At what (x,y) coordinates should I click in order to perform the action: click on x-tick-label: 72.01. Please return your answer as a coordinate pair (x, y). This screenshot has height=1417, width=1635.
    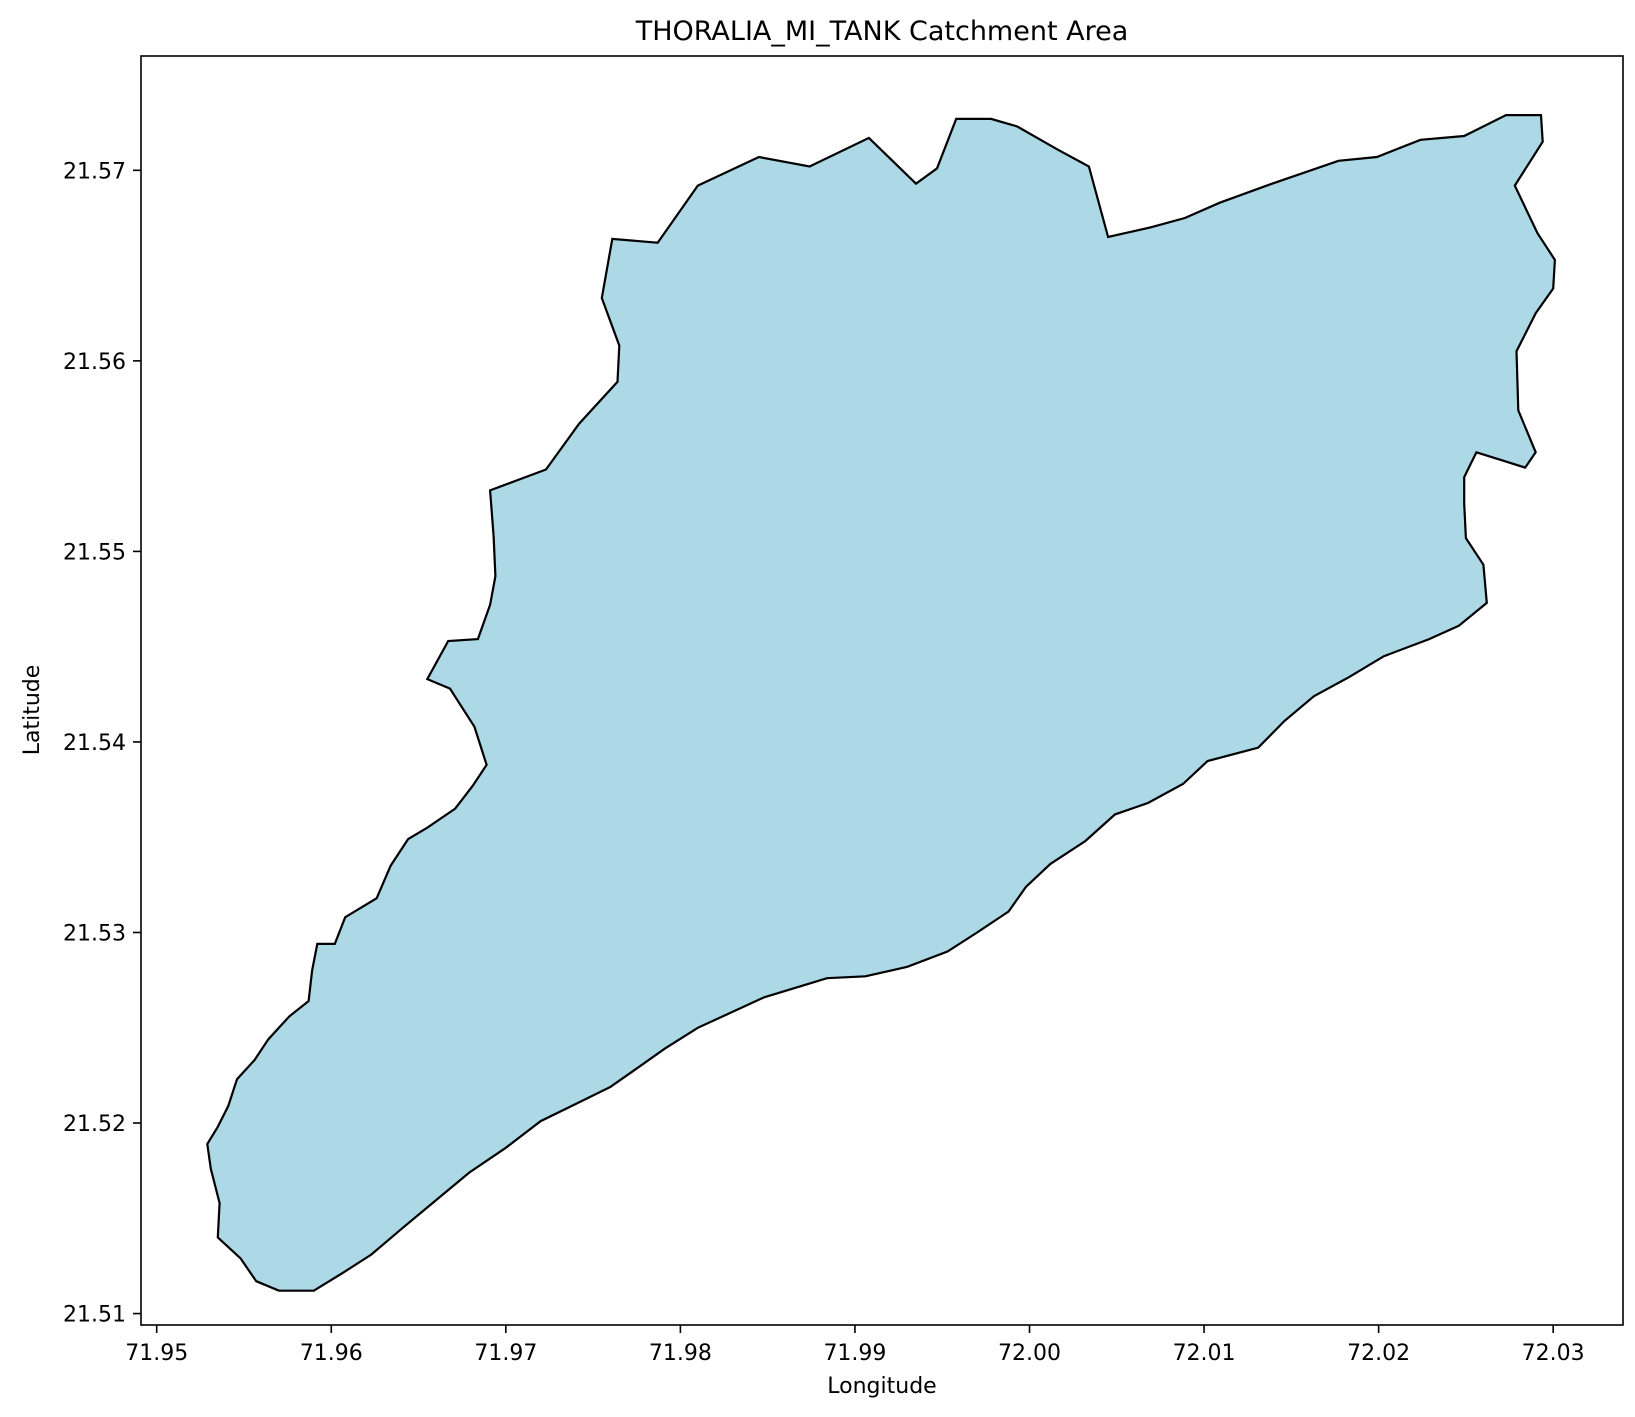
    Looking at the image, I should click on (1204, 1353).